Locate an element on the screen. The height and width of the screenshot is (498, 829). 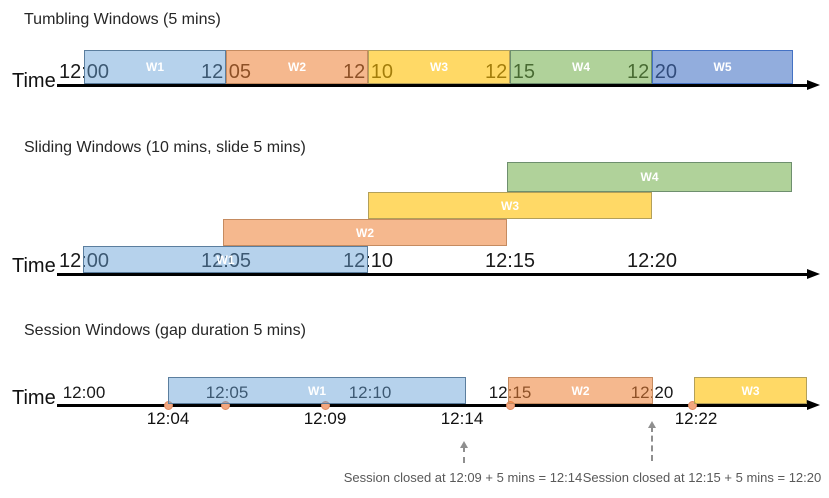
sliding-axis-tick-label: 12:05 is located at coordinates (226, 261).